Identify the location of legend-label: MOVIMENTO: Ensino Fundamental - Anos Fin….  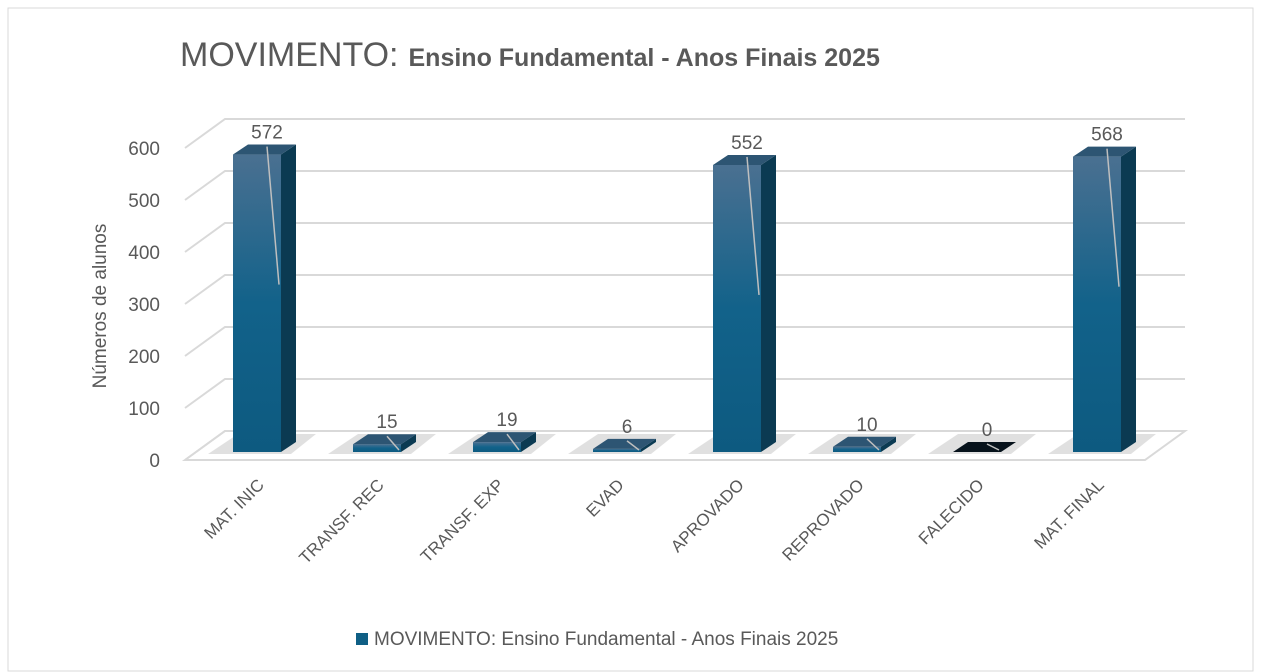
(606, 639).